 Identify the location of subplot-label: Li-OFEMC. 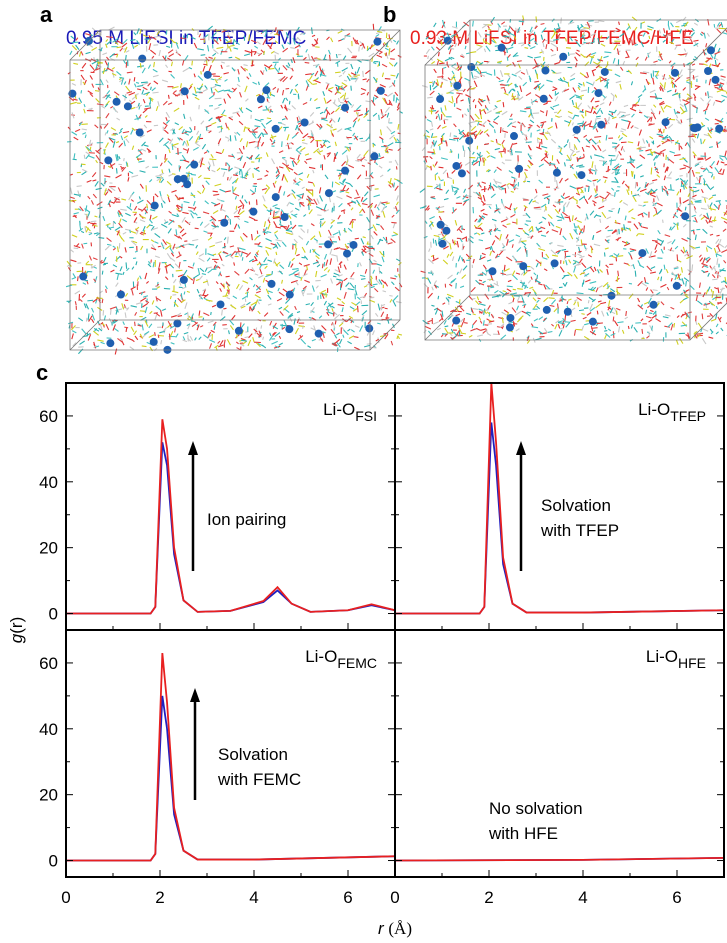
(341, 659).